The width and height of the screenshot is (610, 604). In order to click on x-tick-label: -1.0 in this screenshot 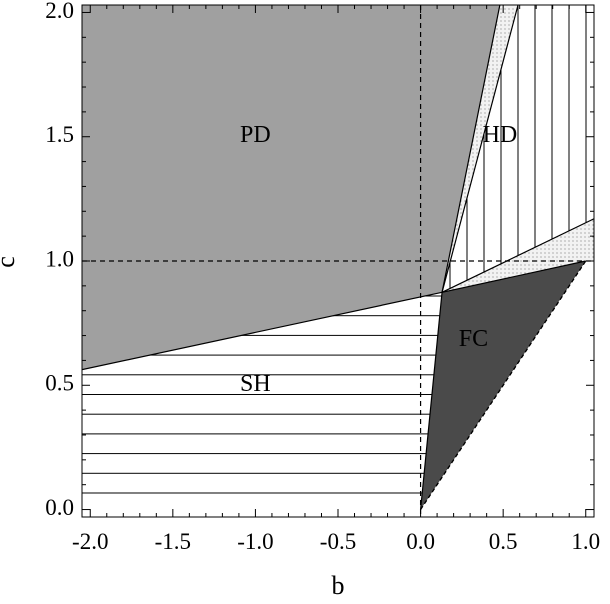, I will do `click(255, 541)`.